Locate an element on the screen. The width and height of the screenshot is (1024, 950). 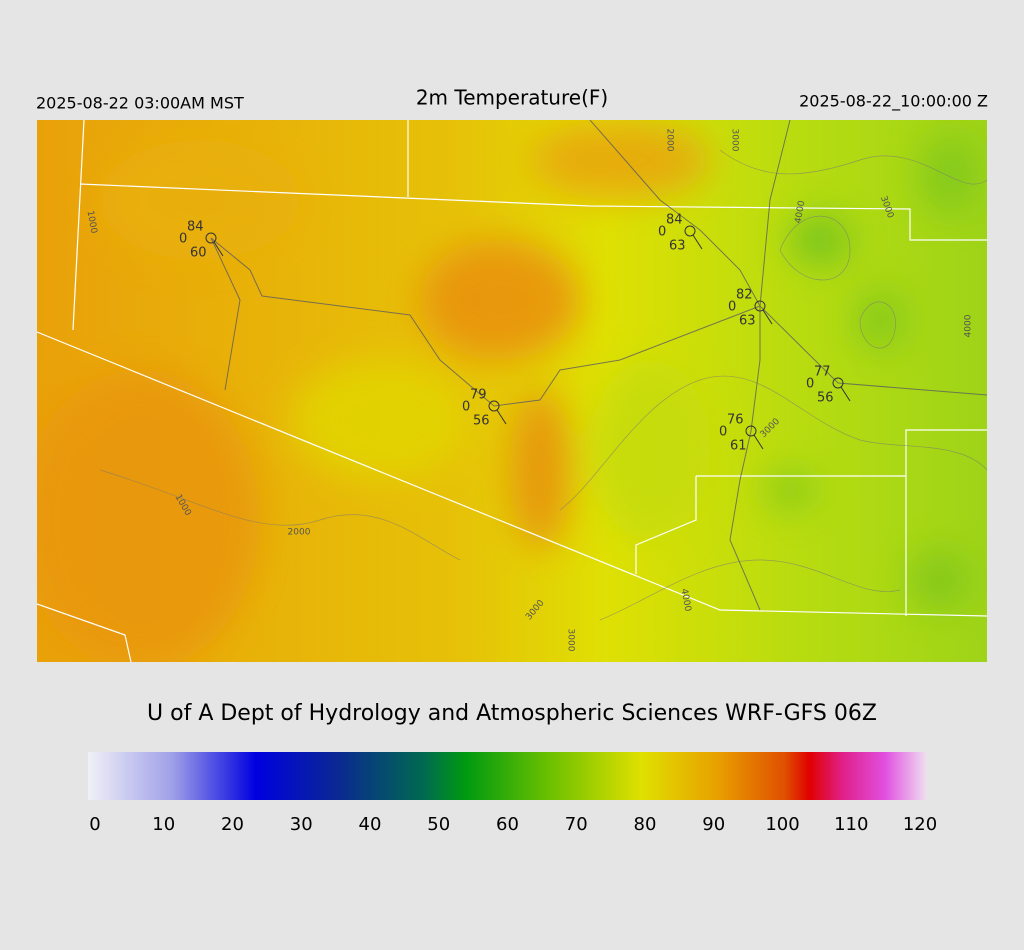
valid-local: 2025-08-22 03:00AM MST is located at coordinates (140, 103).